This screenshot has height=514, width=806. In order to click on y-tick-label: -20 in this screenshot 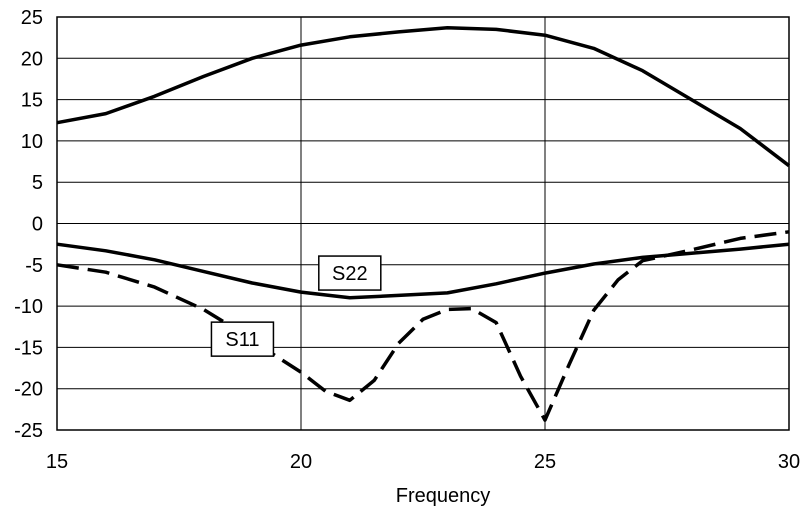, I will do `click(28, 390)`.